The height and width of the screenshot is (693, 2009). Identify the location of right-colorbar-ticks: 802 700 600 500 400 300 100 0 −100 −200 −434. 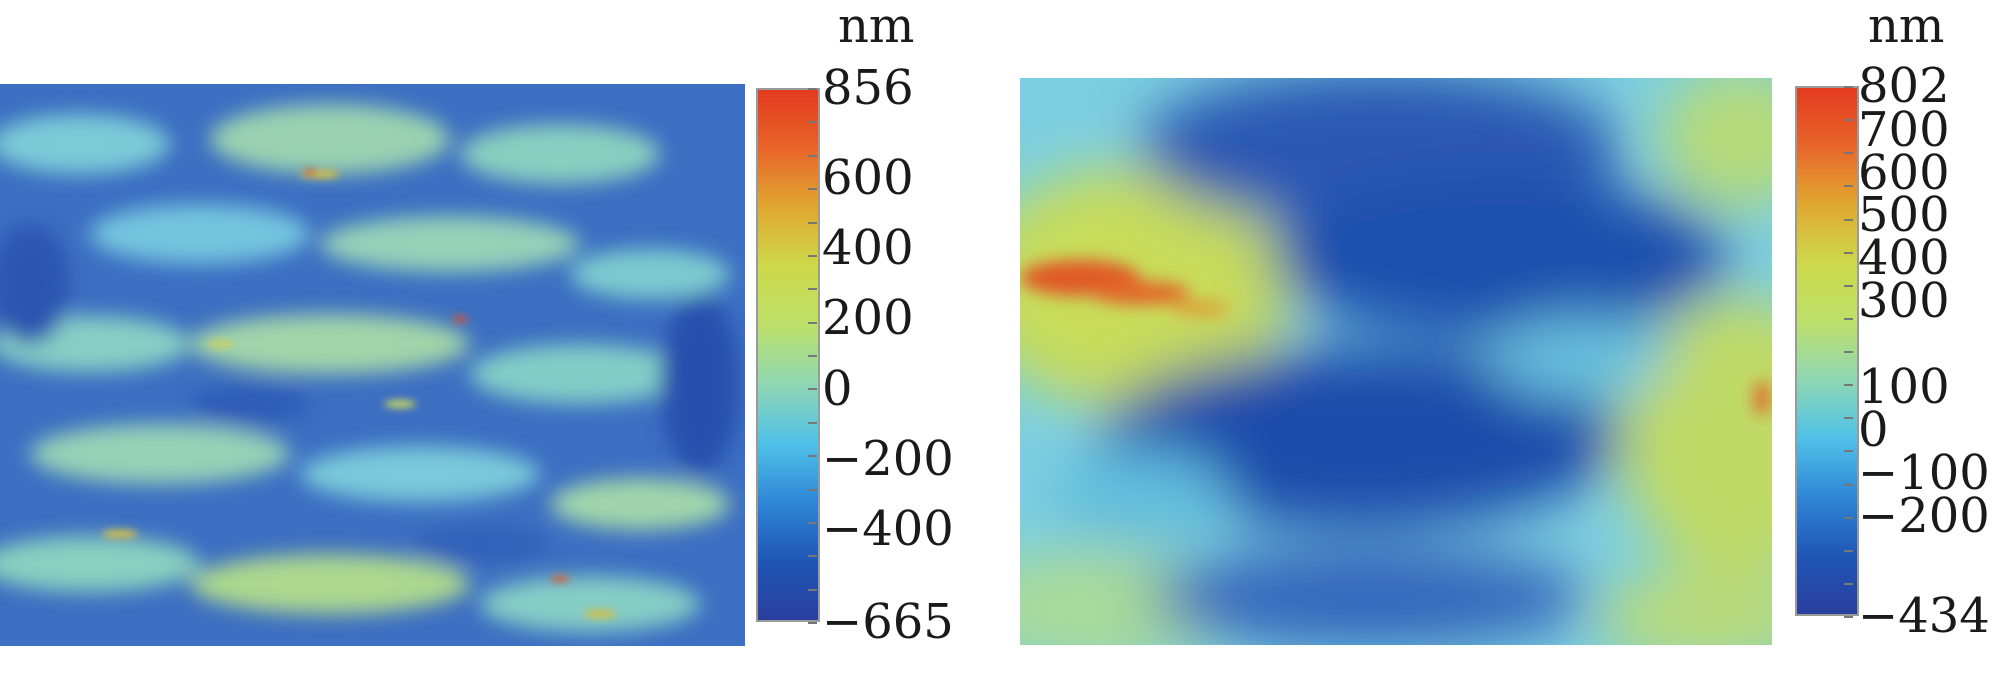
(1926, 351).